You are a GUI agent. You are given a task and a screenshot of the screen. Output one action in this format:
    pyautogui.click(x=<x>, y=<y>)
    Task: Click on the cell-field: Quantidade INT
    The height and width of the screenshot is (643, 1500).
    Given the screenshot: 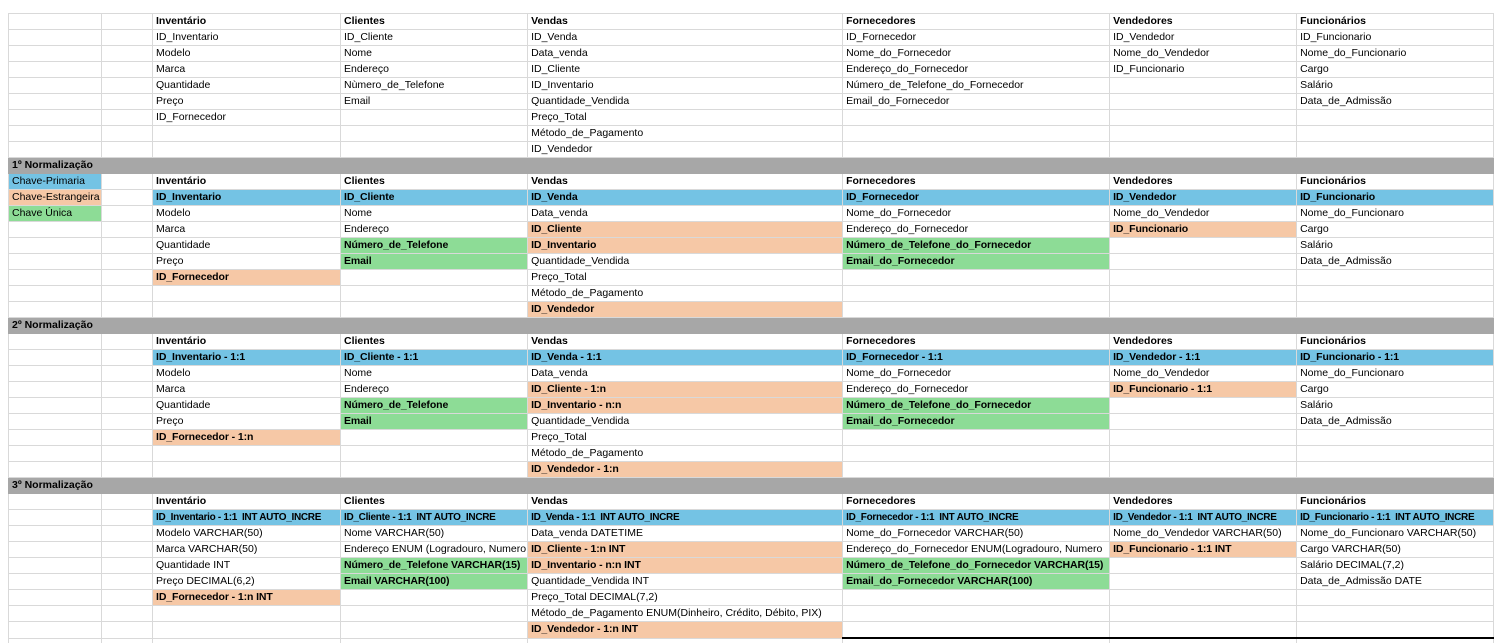 What is the action you would take?
    pyautogui.click(x=246, y=565)
    